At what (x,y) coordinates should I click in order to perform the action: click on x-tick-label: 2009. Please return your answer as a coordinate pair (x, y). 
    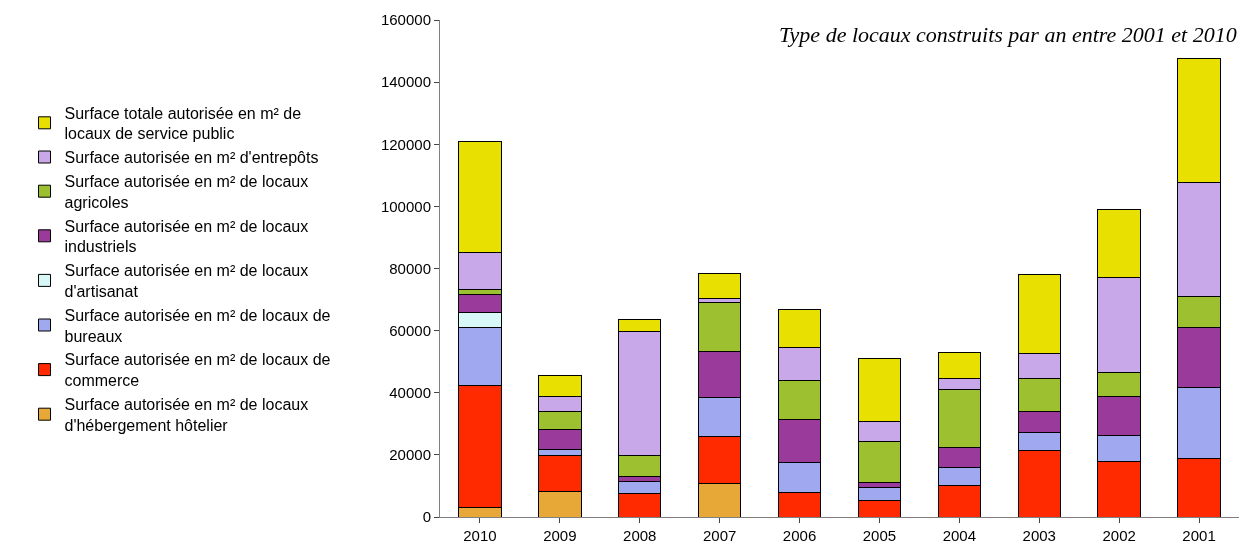
    Looking at the image, I should click on (560, 535).